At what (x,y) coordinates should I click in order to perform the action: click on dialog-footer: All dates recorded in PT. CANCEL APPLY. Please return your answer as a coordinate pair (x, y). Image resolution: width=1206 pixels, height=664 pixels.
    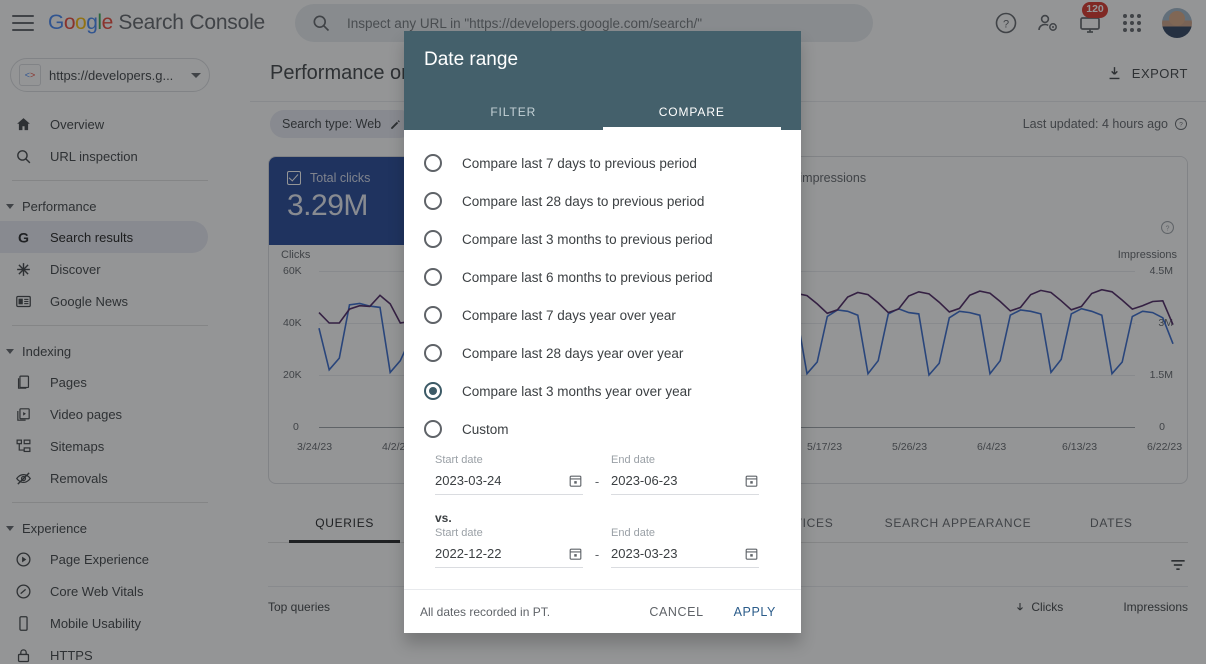
    Looking at the image, I should click on (602, 611).